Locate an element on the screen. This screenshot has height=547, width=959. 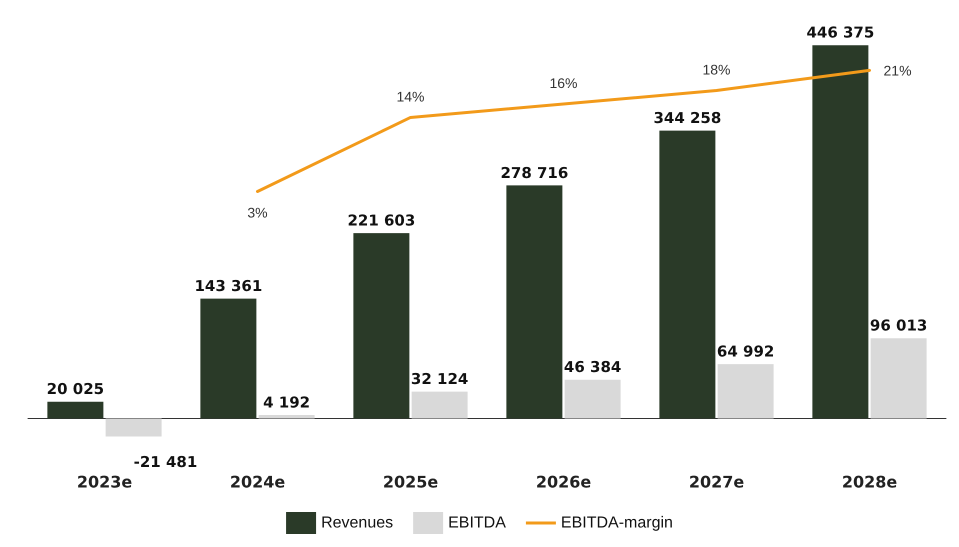
data-label: 221 603 is located at coordinates (381, 221).